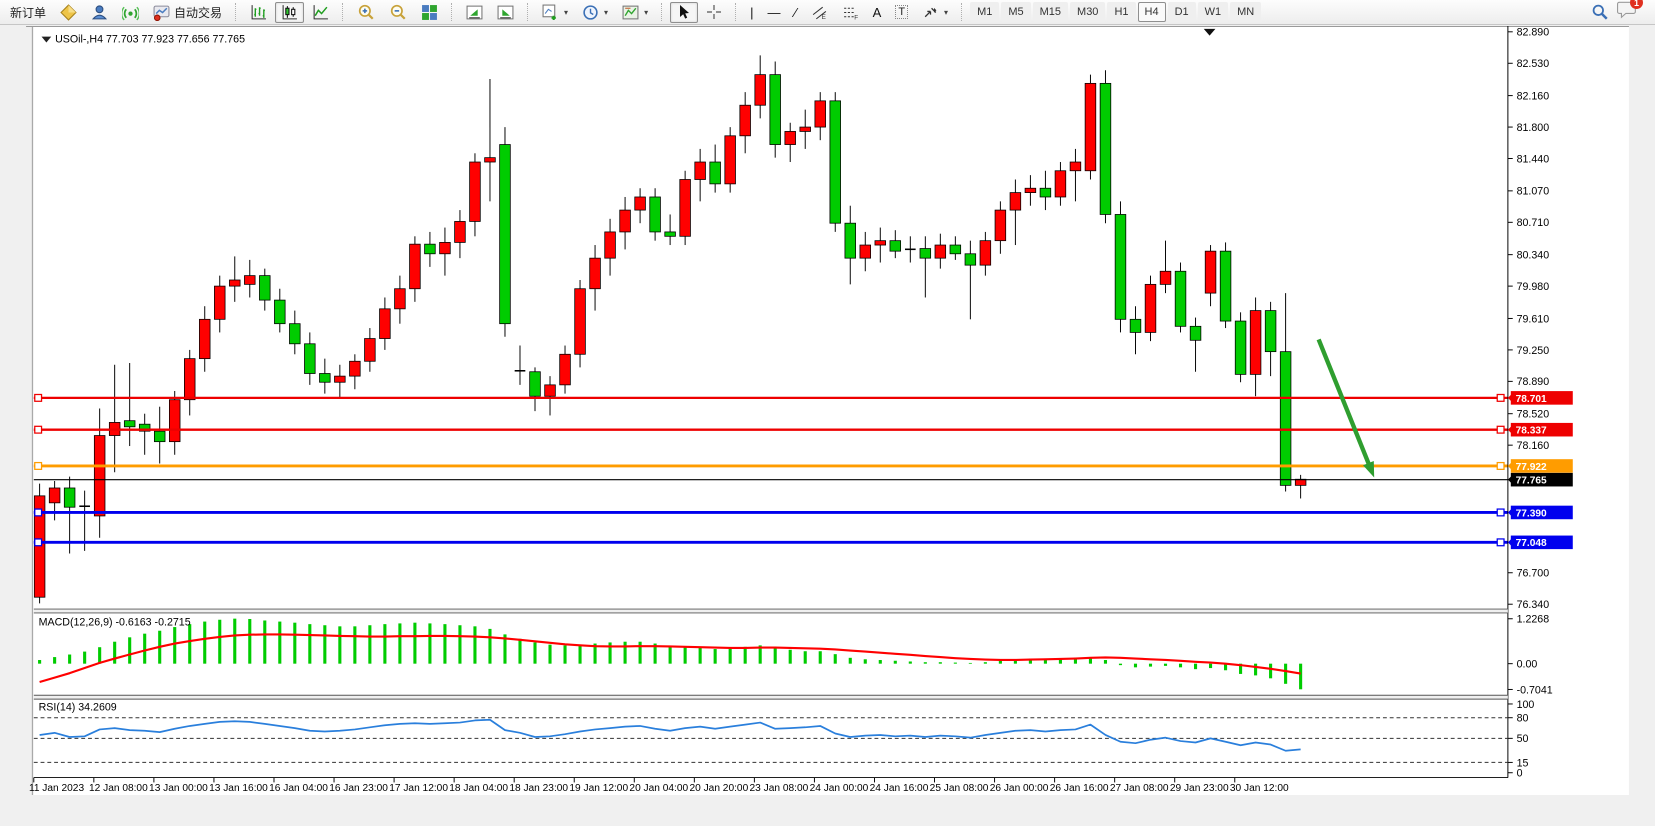  I want to click on tab-timeframe-m5: M5, so click(1016, 12).